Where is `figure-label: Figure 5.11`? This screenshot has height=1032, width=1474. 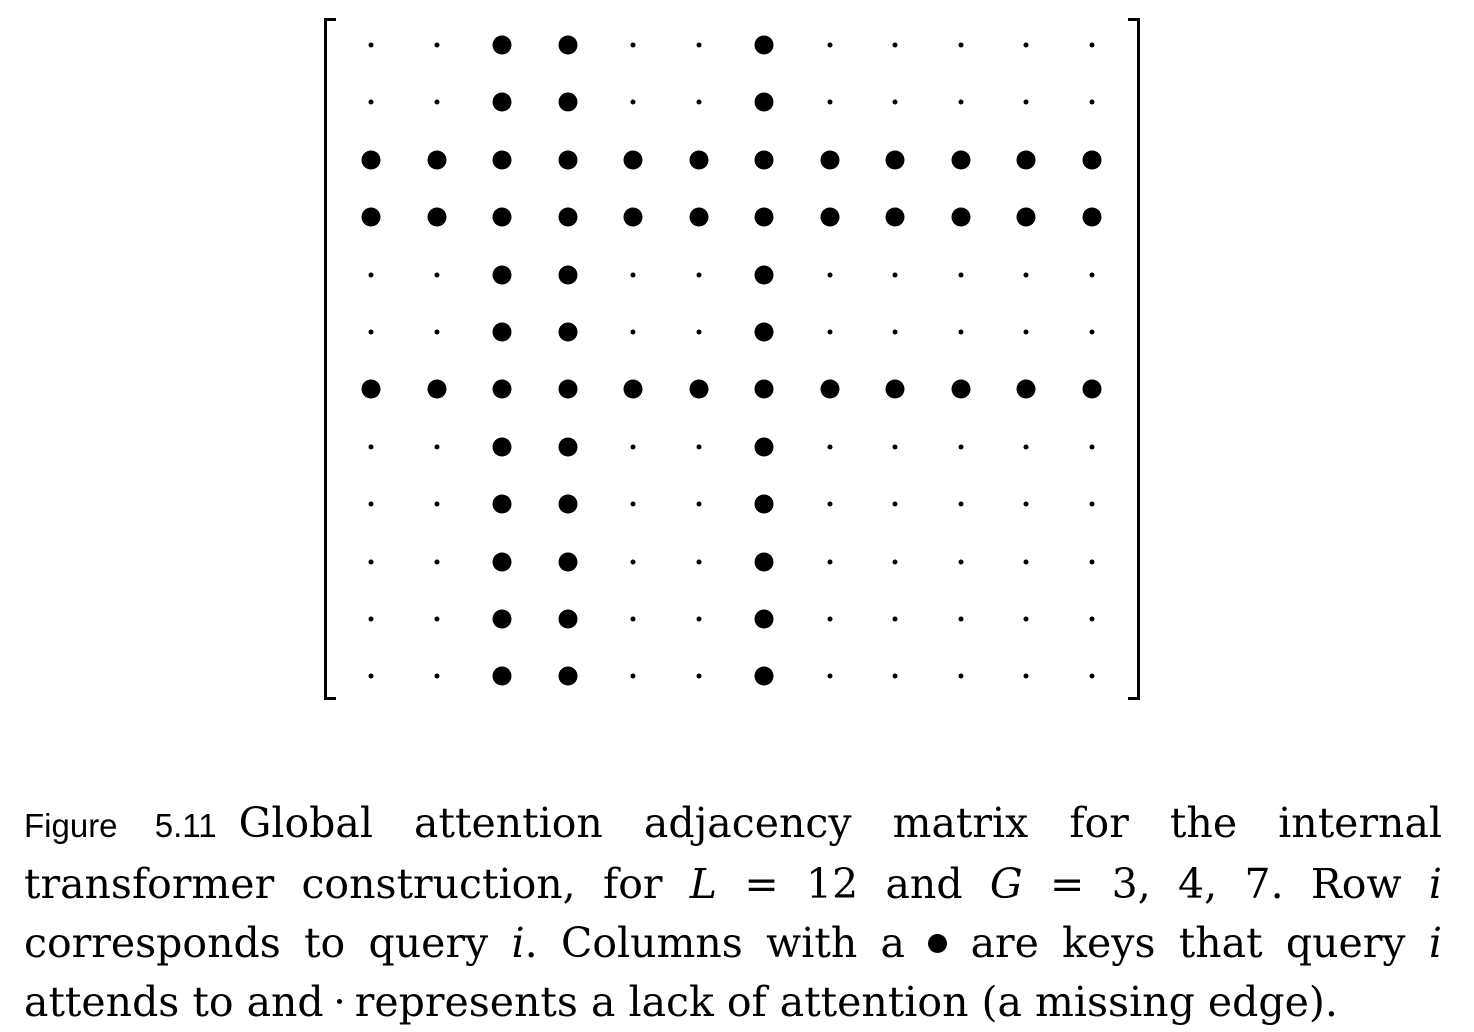 figure-label: Figure 5.11 is located at coordinates (120, 825).